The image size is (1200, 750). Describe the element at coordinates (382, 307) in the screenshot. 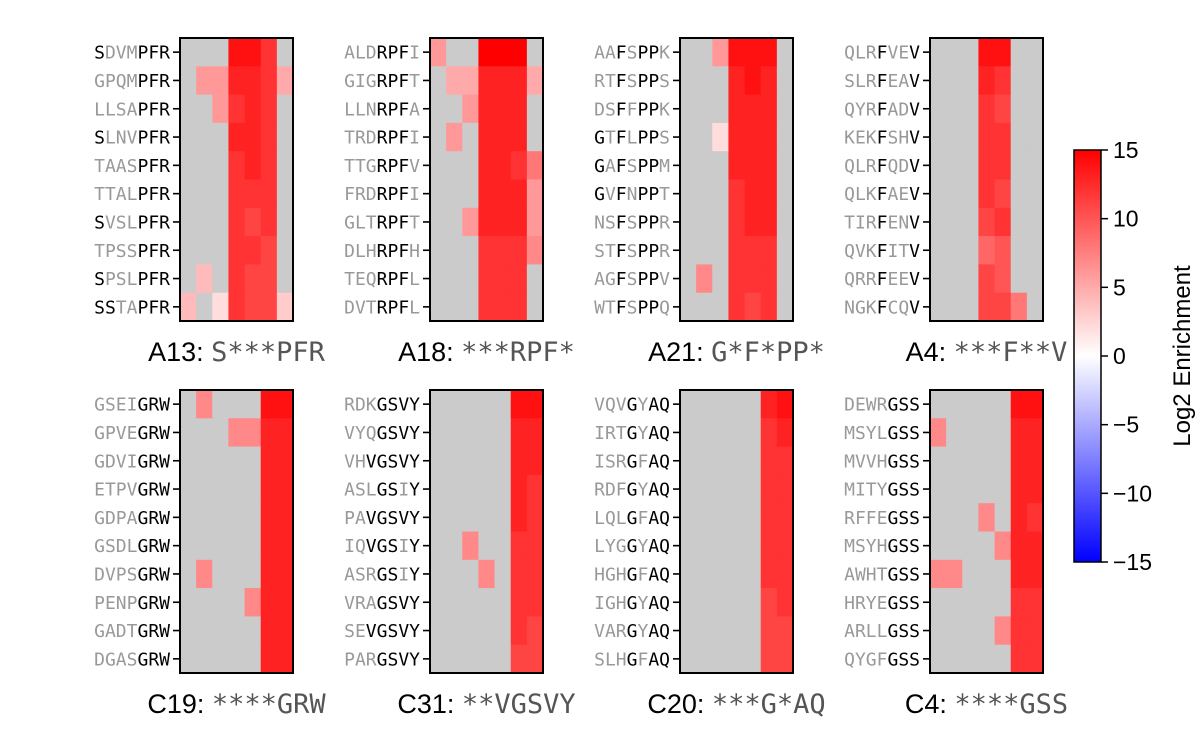

I see `sequence-label: DVTRPFL` at that location.